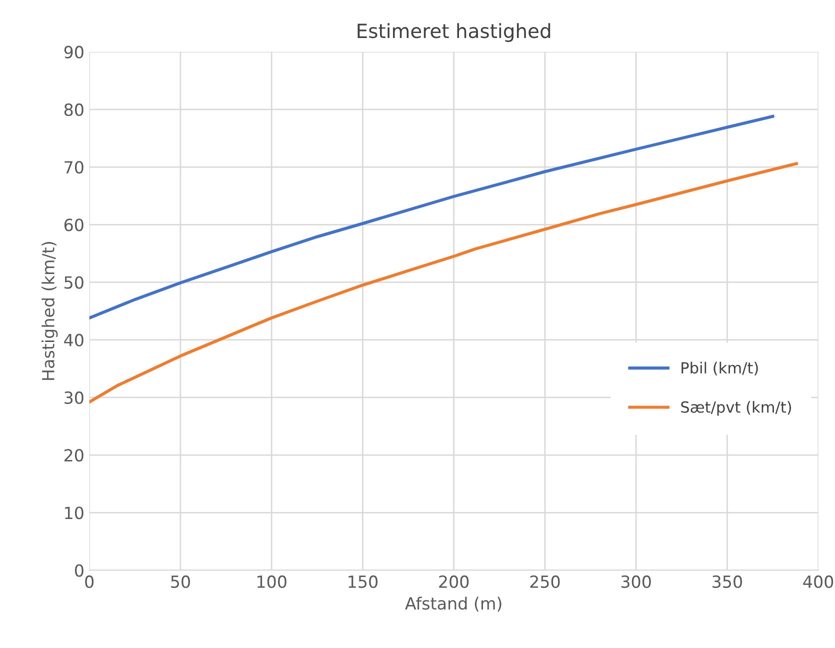 This screenshot has width=835, height=648. I want to click on x-tick-label: 300, so click(636, 581).